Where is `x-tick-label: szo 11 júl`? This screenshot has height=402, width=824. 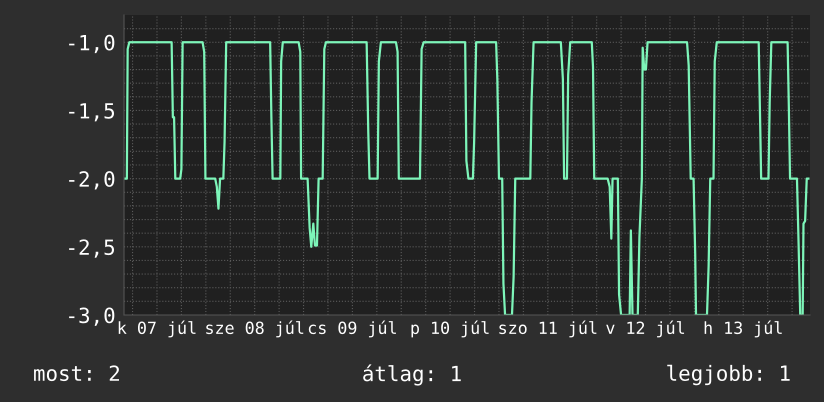 x-tick-label: szo 11 júl is located at coordinates (547, 329).